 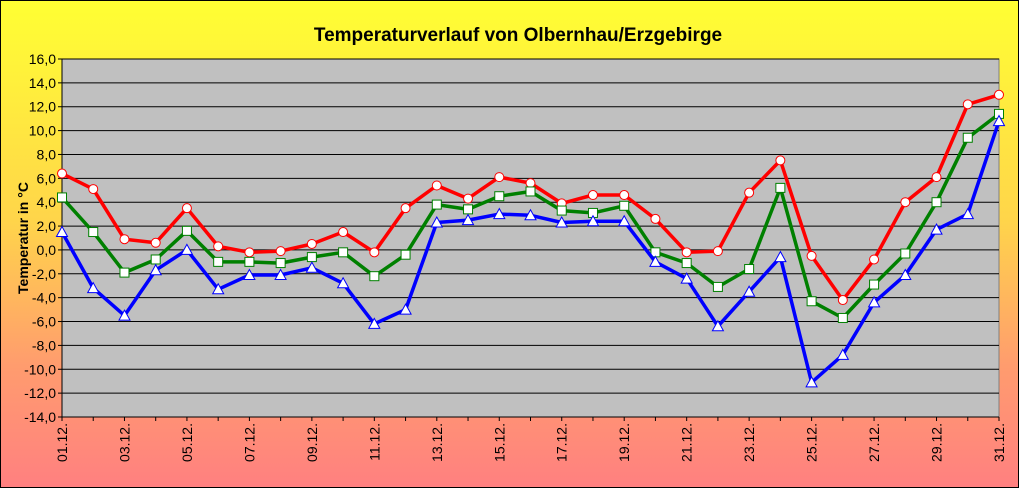 I want to click on x-tick-label: 27.12., so click(x=874, y=442).